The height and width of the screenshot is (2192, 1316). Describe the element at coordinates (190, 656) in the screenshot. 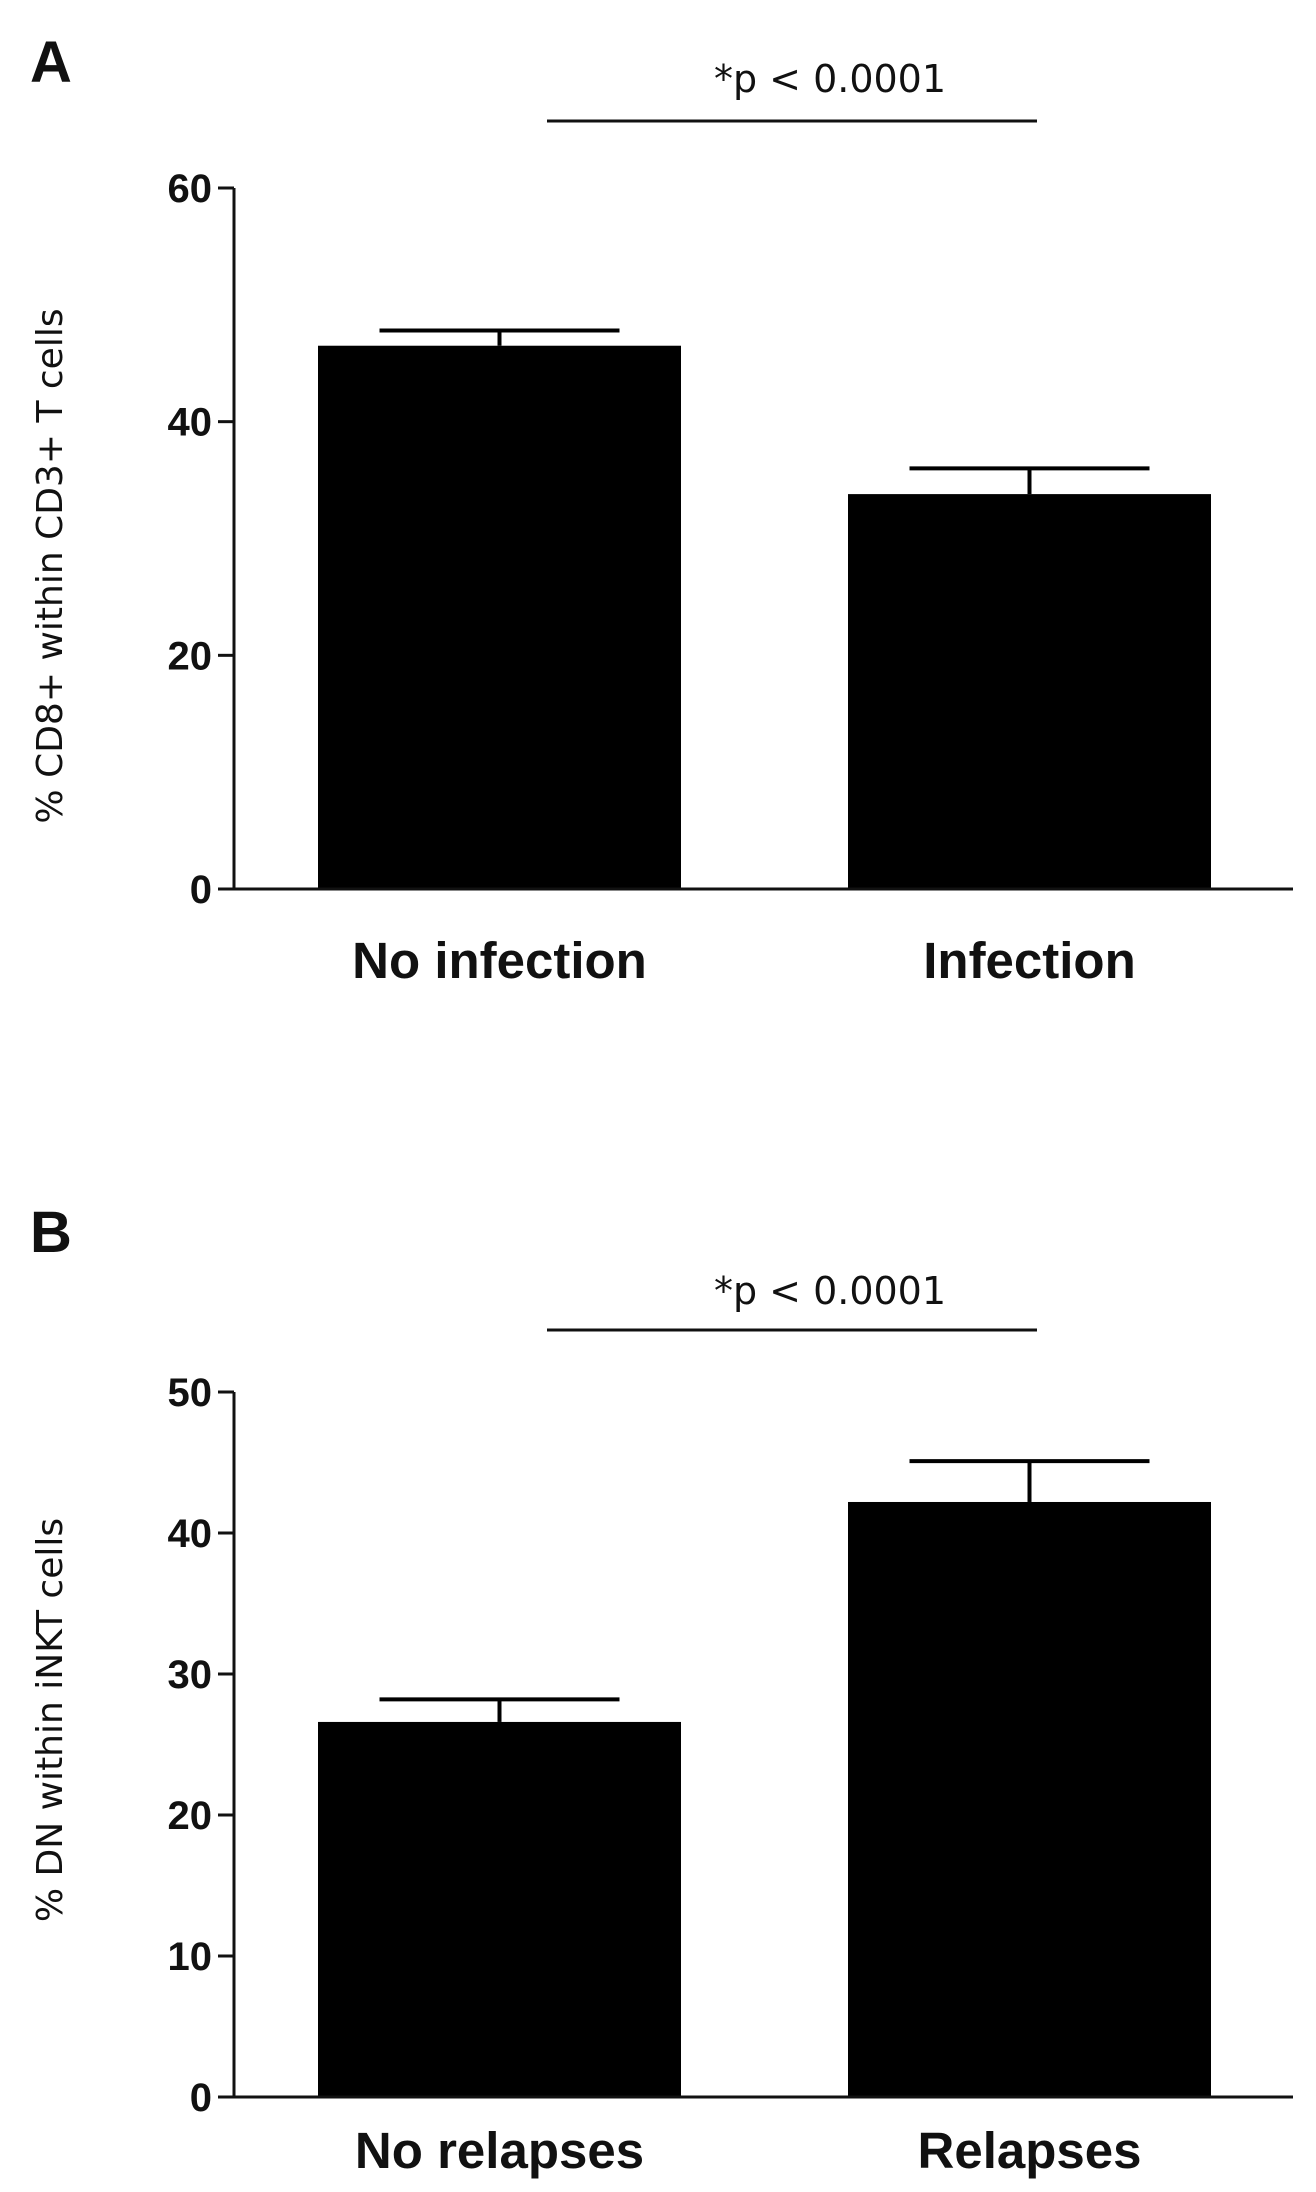

I see `panel-a-y-tick-label: 20` at that location.